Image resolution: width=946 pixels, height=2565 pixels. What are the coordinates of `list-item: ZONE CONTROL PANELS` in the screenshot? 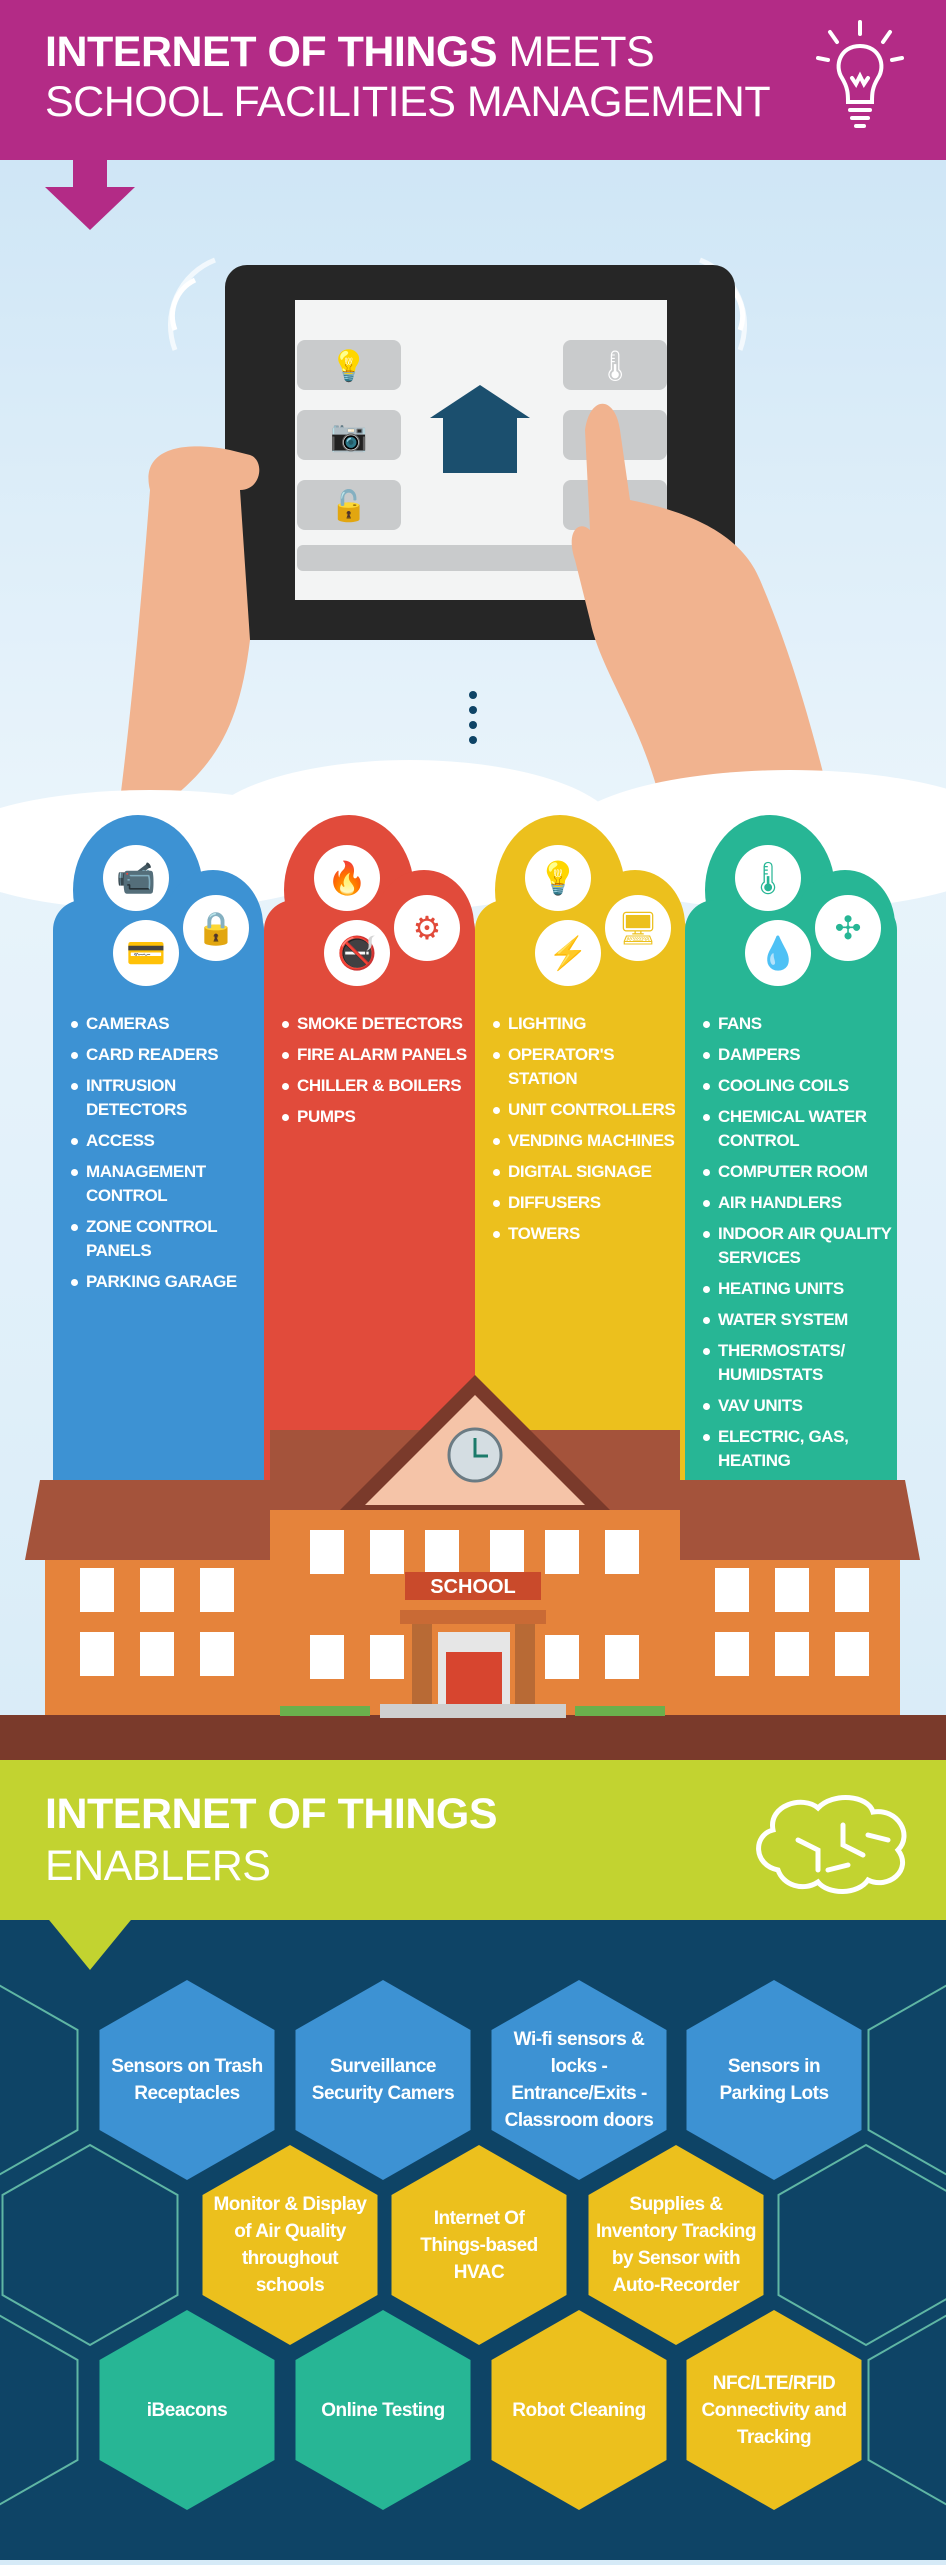 It's located at (166, 1239).